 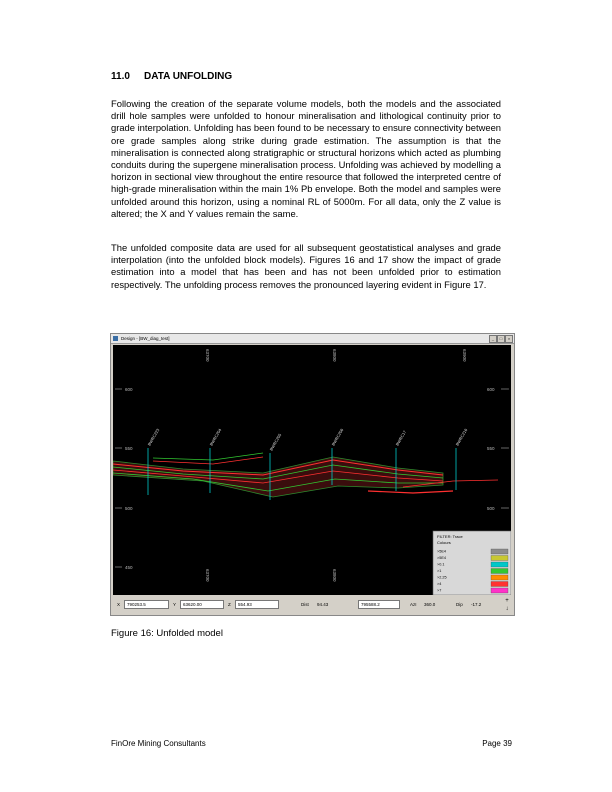 I want to click on easting-label-bottom: 63700, so click(x=207, y=575).